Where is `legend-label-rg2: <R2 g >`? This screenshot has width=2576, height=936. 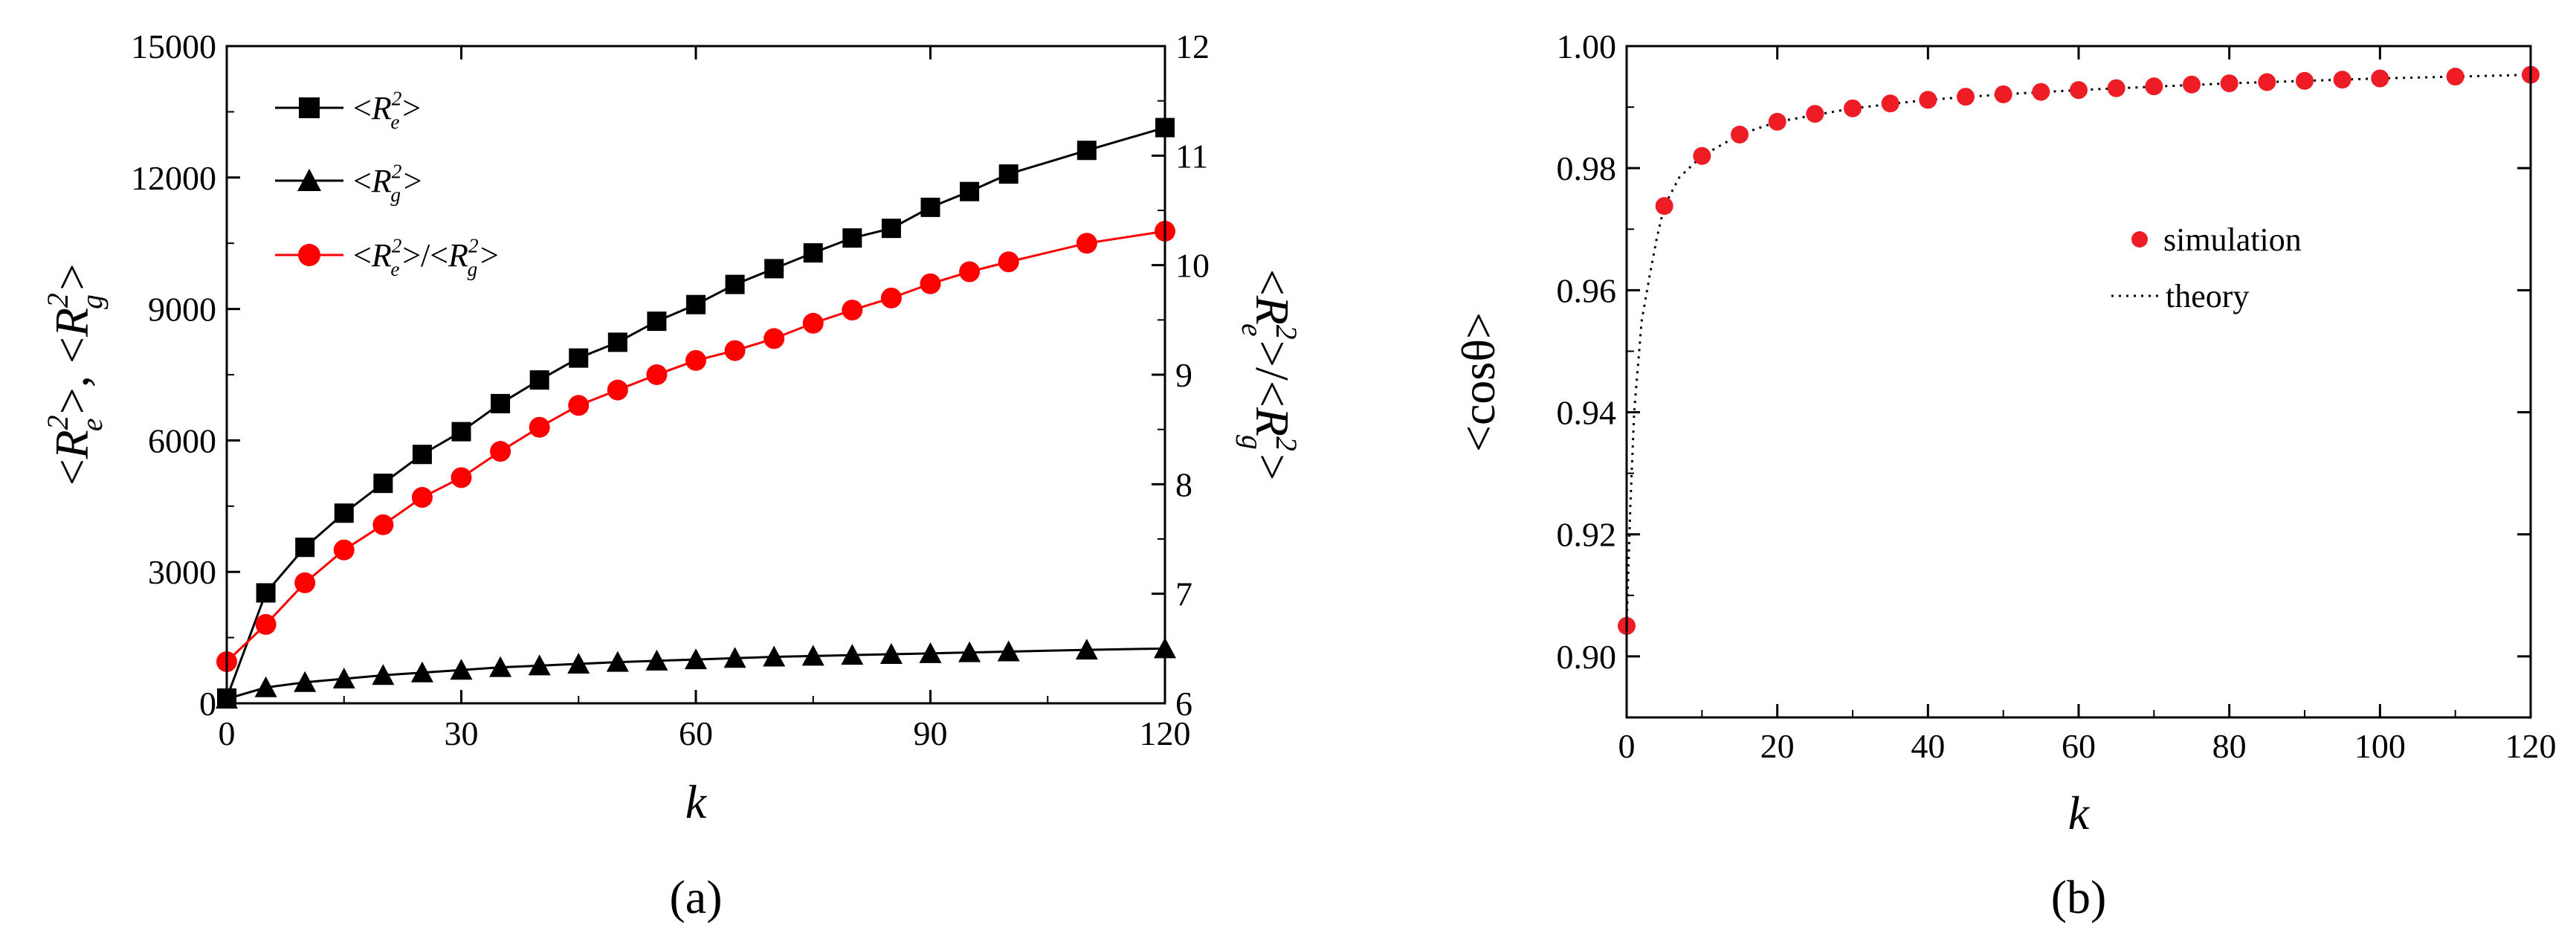
legend-label-rg2: <R2 g > is located at coordinates (387, 184).